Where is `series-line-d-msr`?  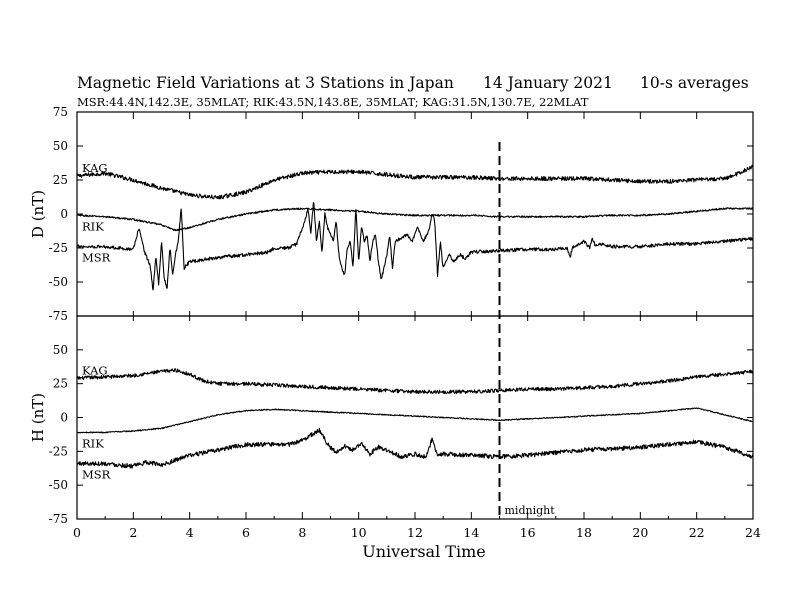
series-line-d-msr is located at coordinates (415, 246).